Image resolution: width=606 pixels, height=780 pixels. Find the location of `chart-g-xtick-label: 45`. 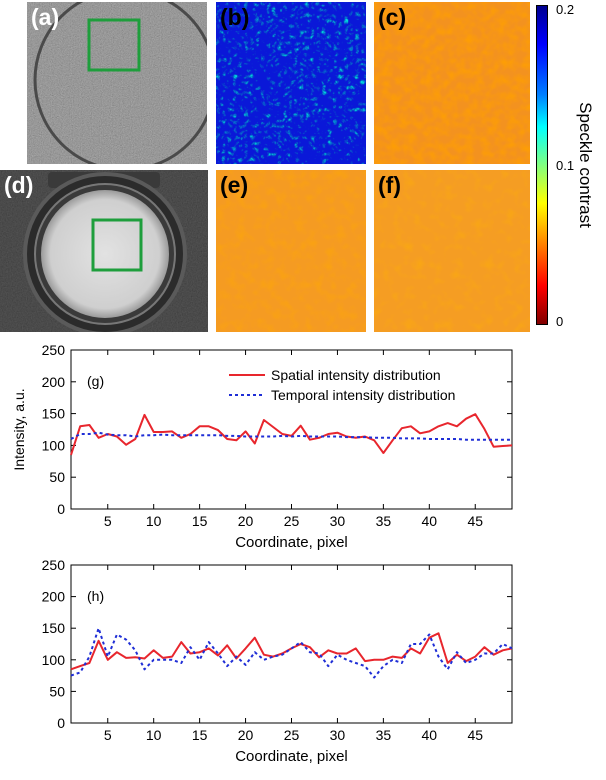

chart-g-xtick-label: 45 is located at coordinates (475, 521).